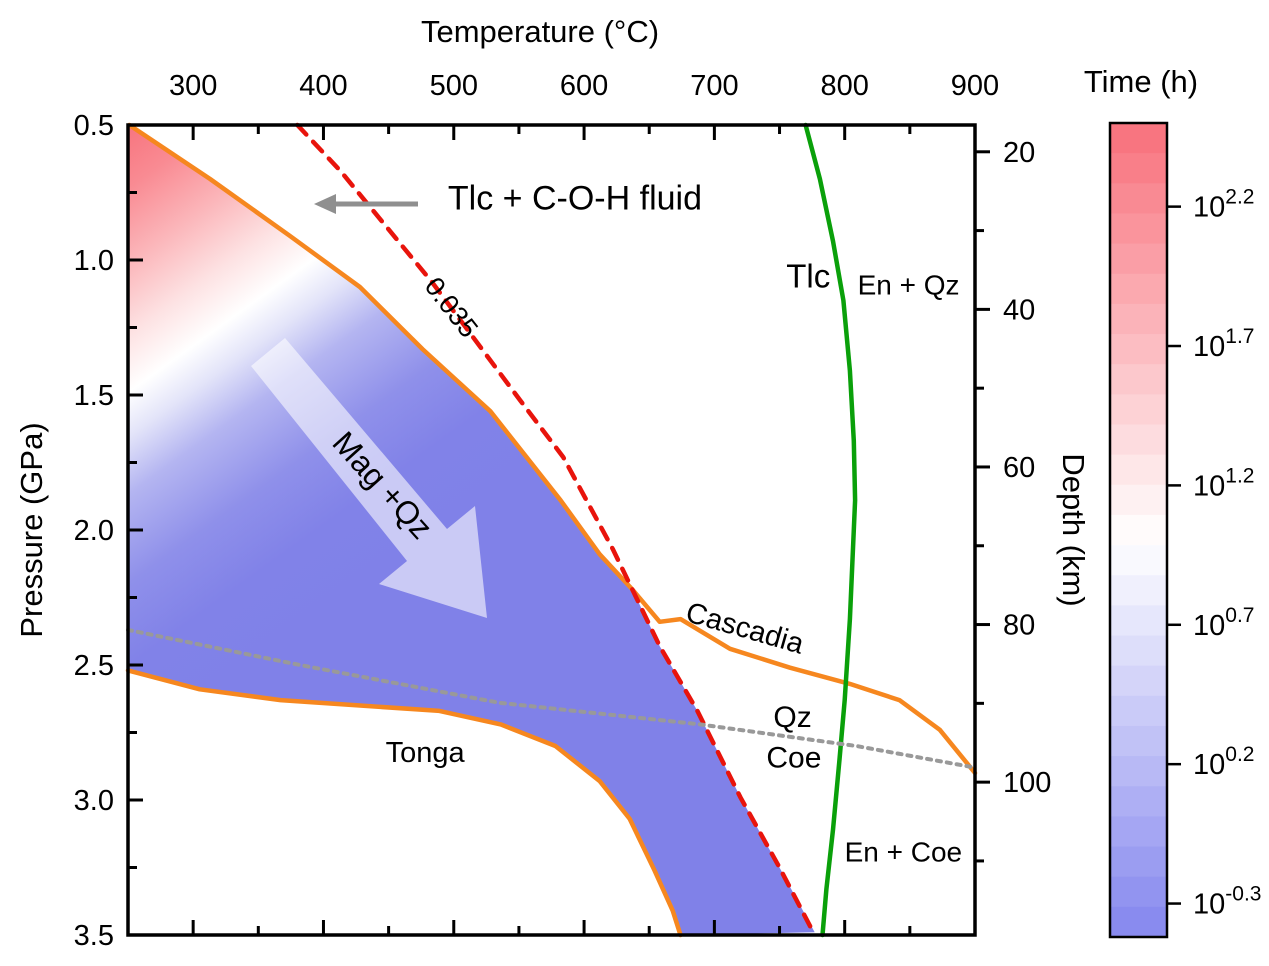  What do you see at coordinates (1019, 626) in the screenshot?
I see `depth-tick-label: 80` at bounding box center [1019, 626].